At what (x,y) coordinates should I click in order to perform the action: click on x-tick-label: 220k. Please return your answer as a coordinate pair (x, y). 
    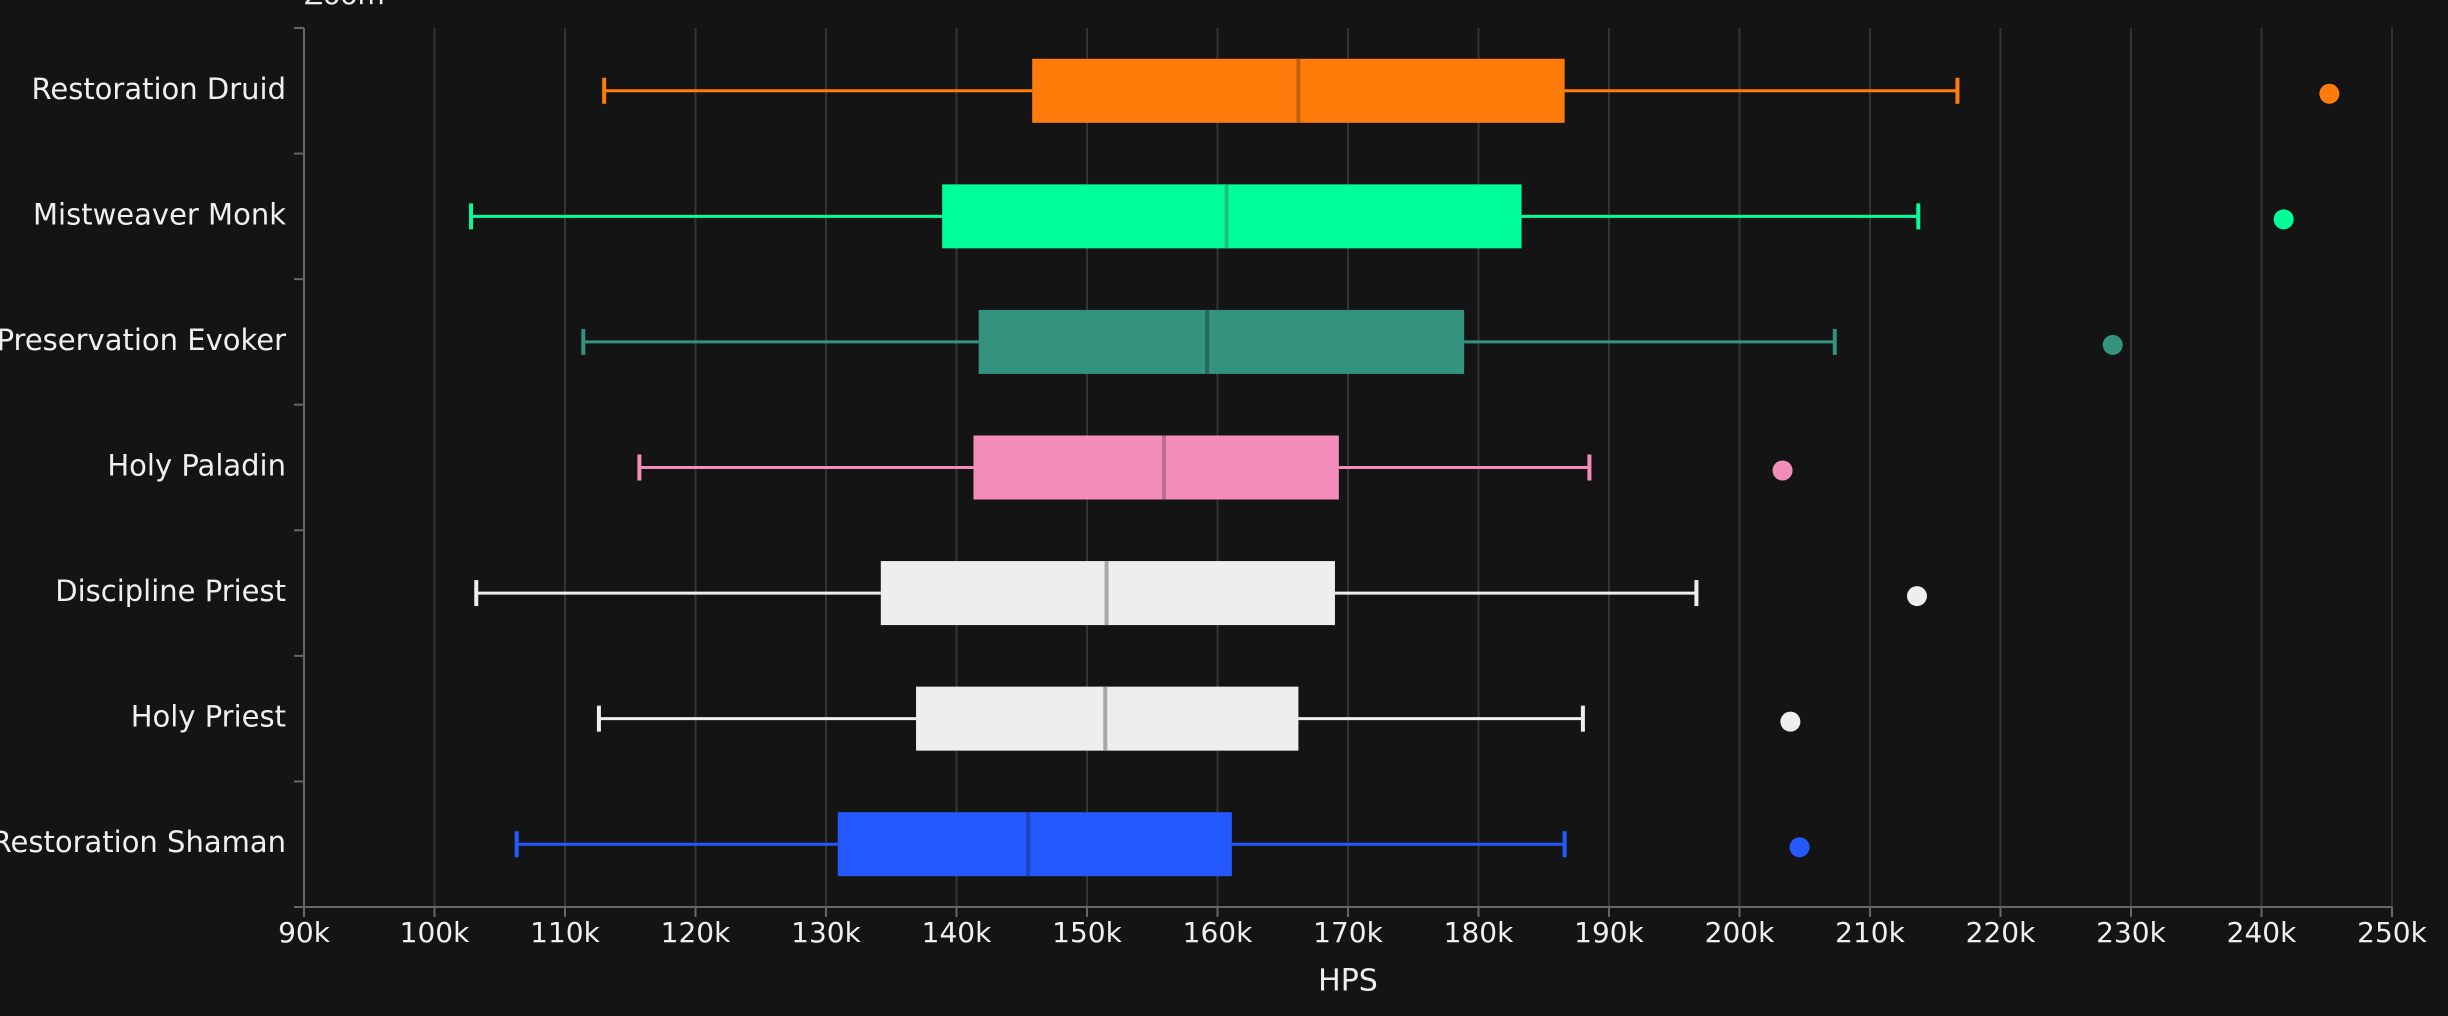
    Looking at the image, I should click on (2001, 932).